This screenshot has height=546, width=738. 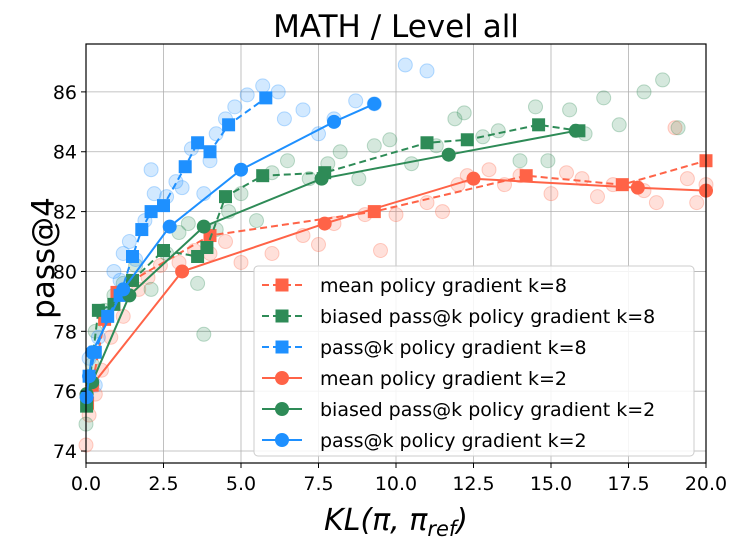 I want to click on x-tick-label: 5.0, so click(x=241, y=484).